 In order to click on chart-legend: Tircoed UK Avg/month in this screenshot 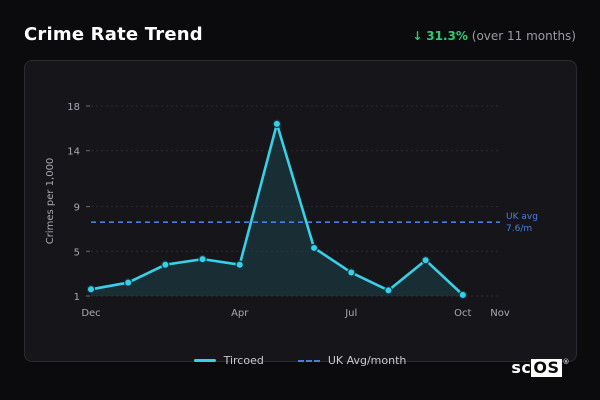, I will do `click(300, 360)`.